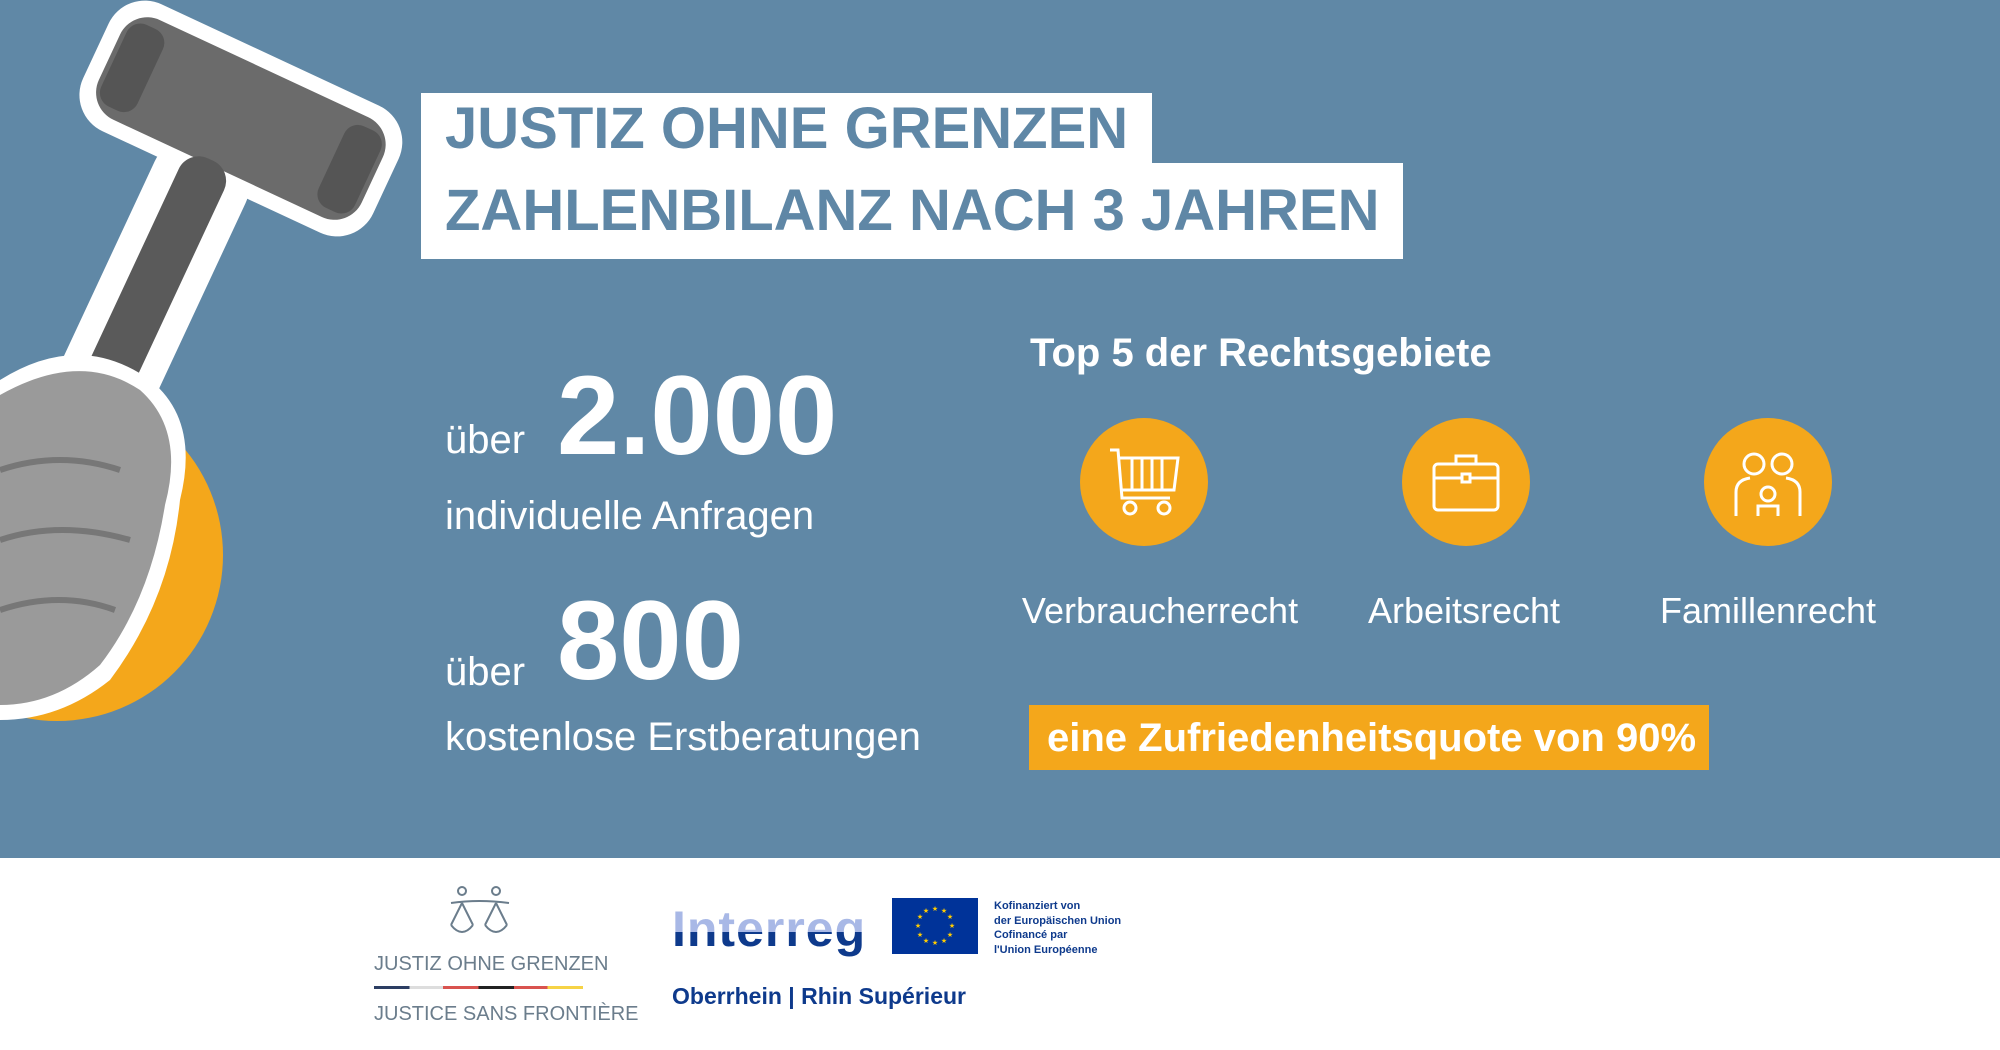  What do you see at coordinates (1466, 482) in the screenshot?
I see `briefcase-icon` at bounding box center [1466, 482].